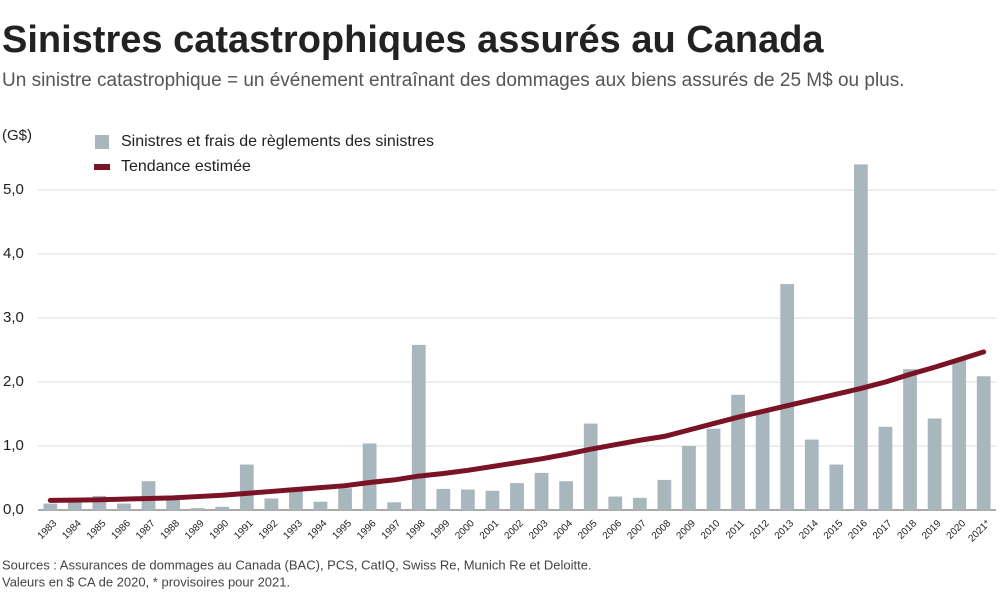  Describe the element at coordinates (760, 530) in the screenshot. I see `x-tick-label: 2012` at that location.